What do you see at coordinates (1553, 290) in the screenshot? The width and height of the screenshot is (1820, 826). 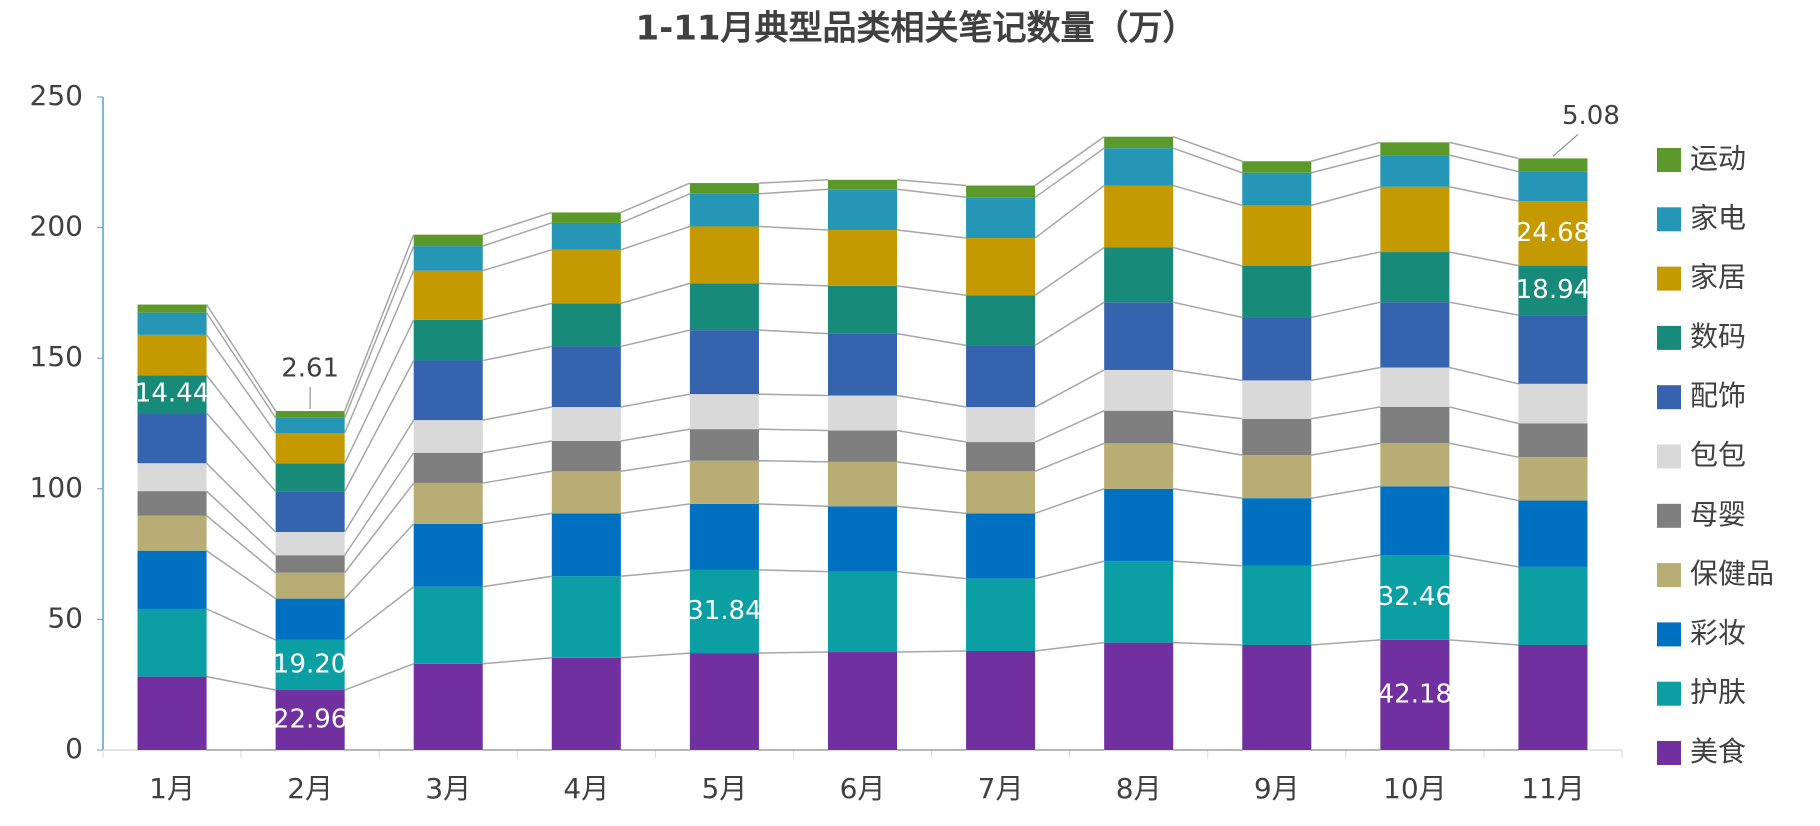 I see `data-label: 18.94` at bounding box center [1553, 290].